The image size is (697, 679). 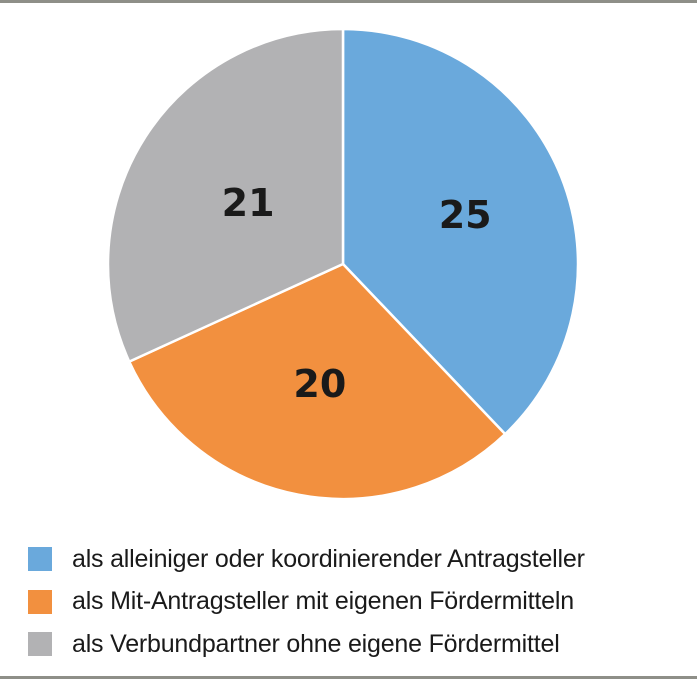 I want to click on slice-value-label: 25, so click(x=465, y=215).